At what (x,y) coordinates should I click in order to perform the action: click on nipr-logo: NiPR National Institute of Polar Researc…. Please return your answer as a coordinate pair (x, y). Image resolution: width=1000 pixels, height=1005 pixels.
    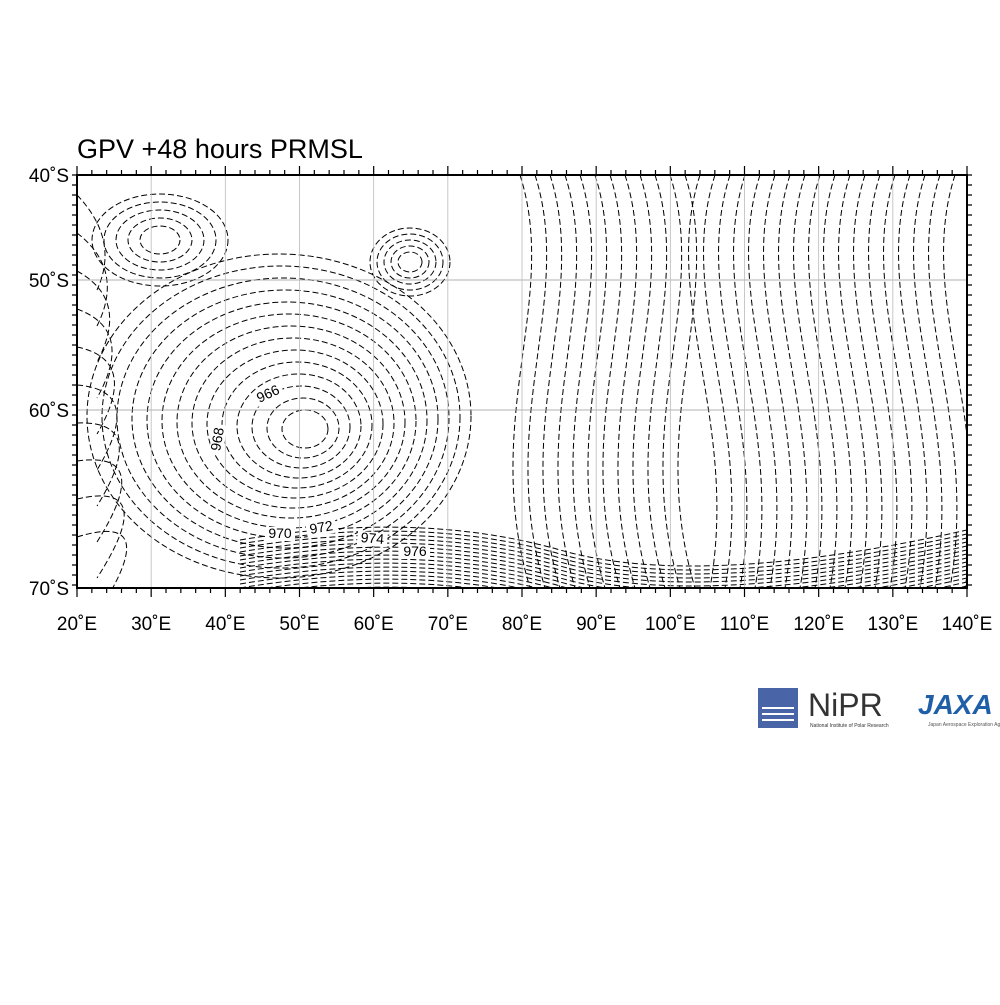
    Looking at the image, I should click on (823, 708).